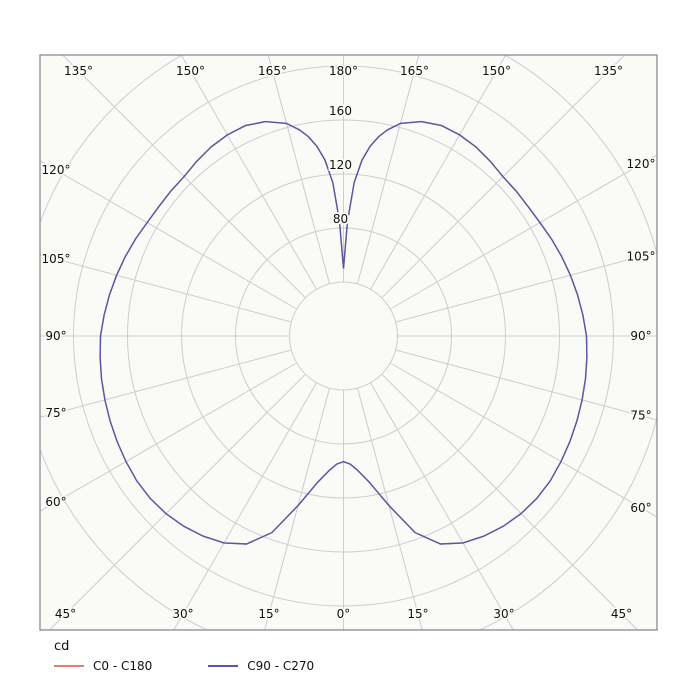 This screenshot has width=697, height=697. I want to click on legend-items: C0 - C180 C90 - C270, so click(184, 666).